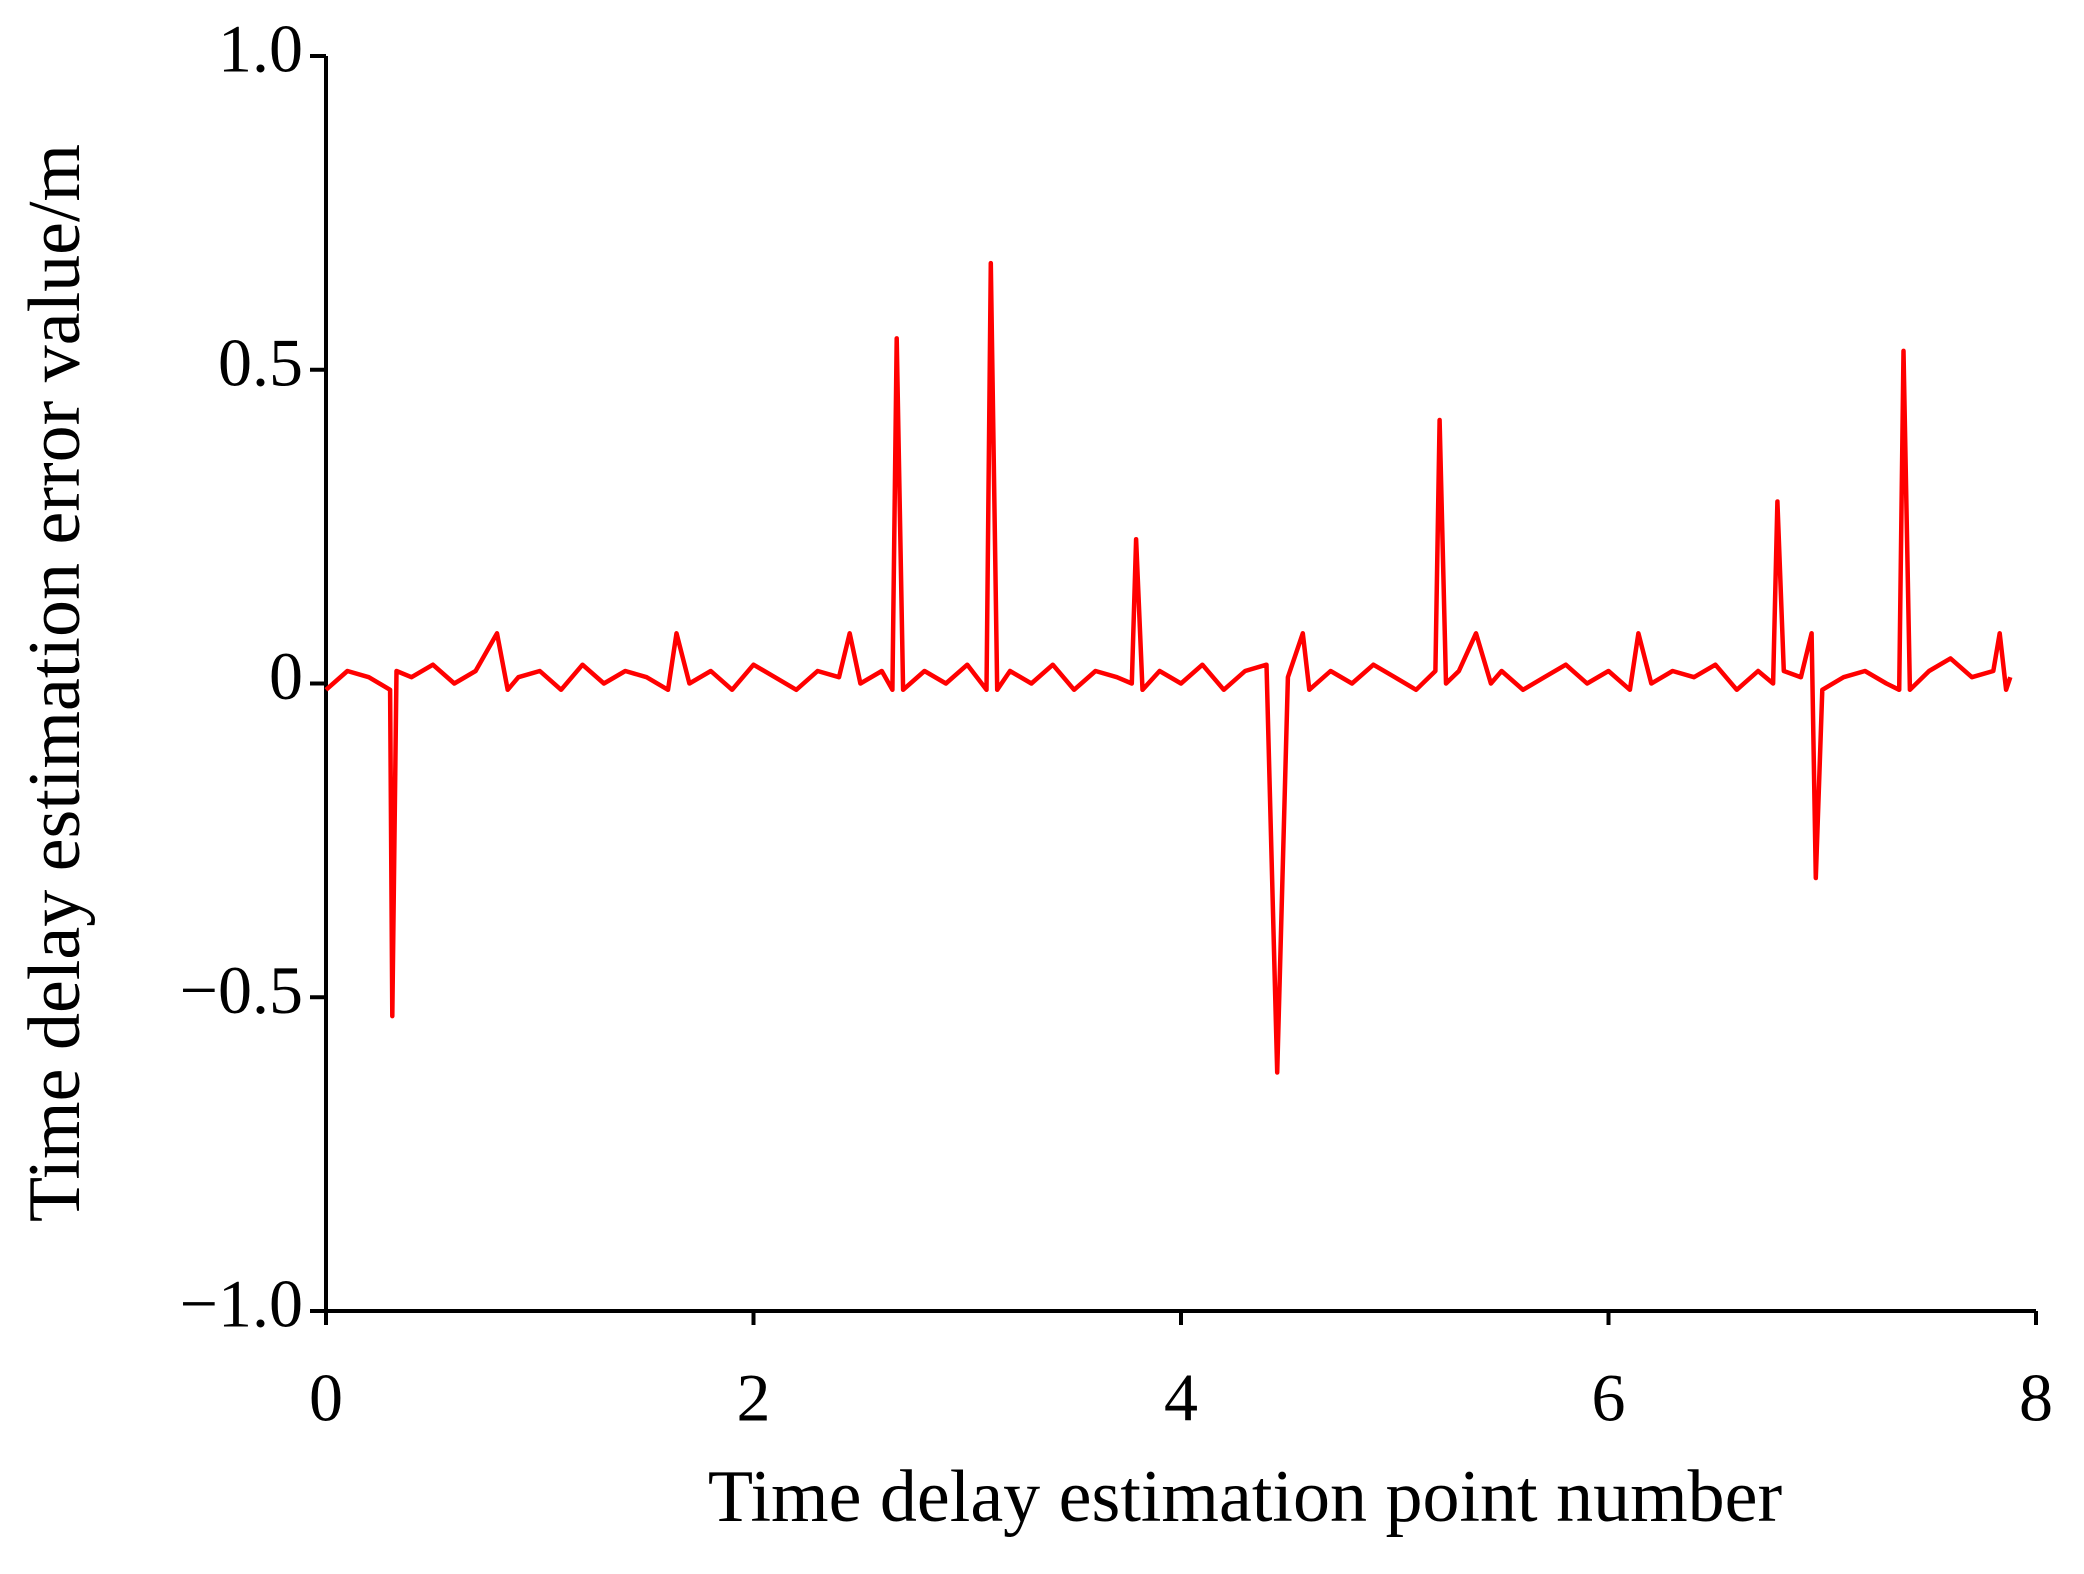 The height and width of the screenshot is (1574, 2084). I want to click on y-tick-label: −0.5, so click(241, 990).